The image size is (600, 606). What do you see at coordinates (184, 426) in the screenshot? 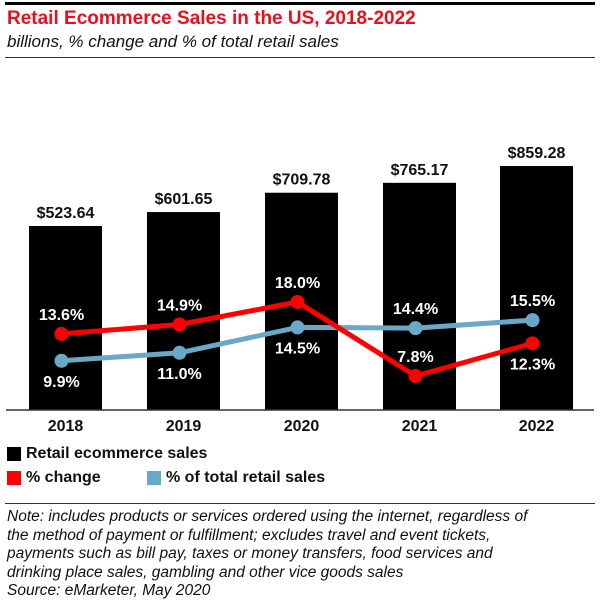
I see `x-tick-label: 2019` at bounding box center [184, 426].